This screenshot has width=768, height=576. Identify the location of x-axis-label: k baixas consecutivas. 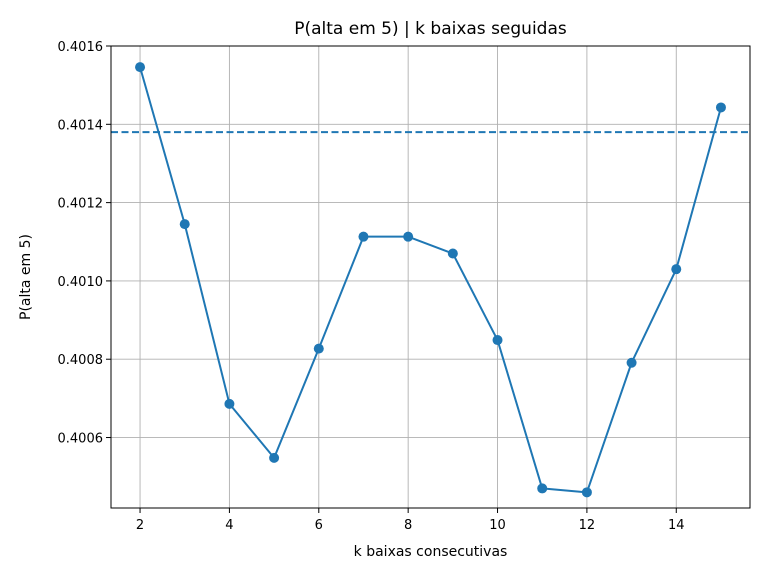
(431, 552).